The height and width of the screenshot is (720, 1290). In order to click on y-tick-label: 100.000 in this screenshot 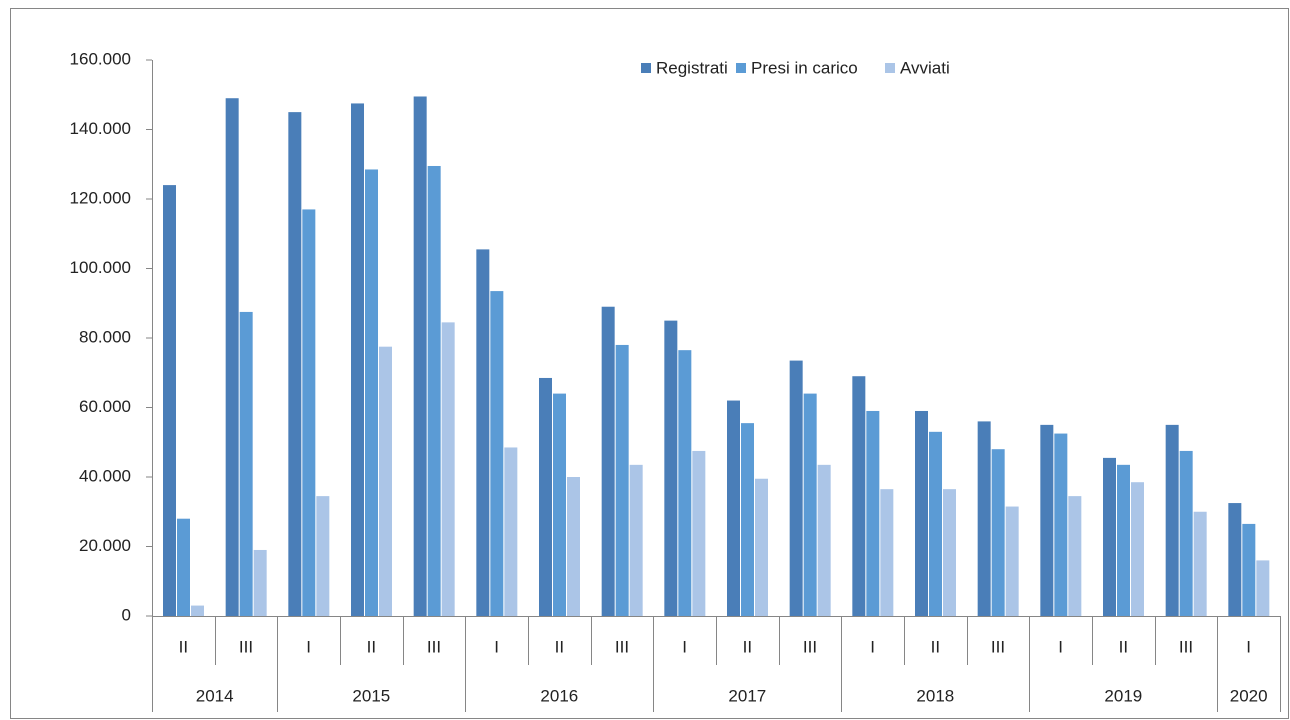, I will do `click(100, 267)`.